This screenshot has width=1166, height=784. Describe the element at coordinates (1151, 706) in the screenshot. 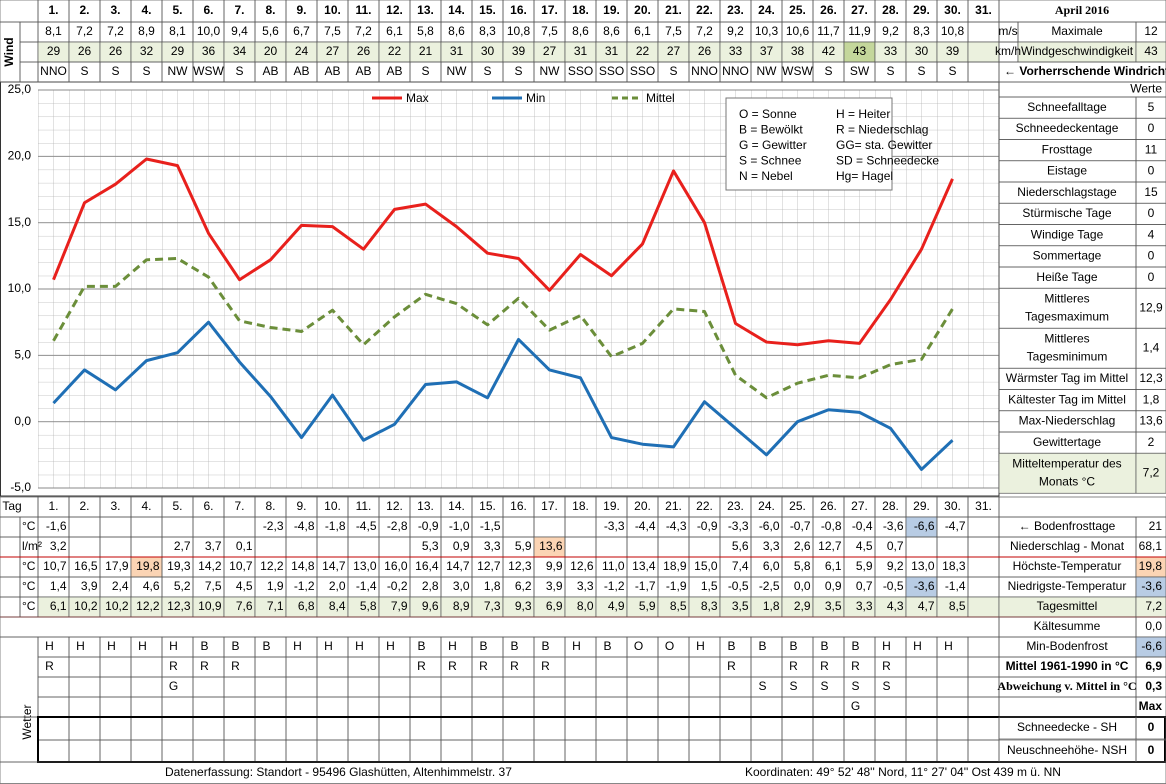

I see `cell-text: Max` at that location.